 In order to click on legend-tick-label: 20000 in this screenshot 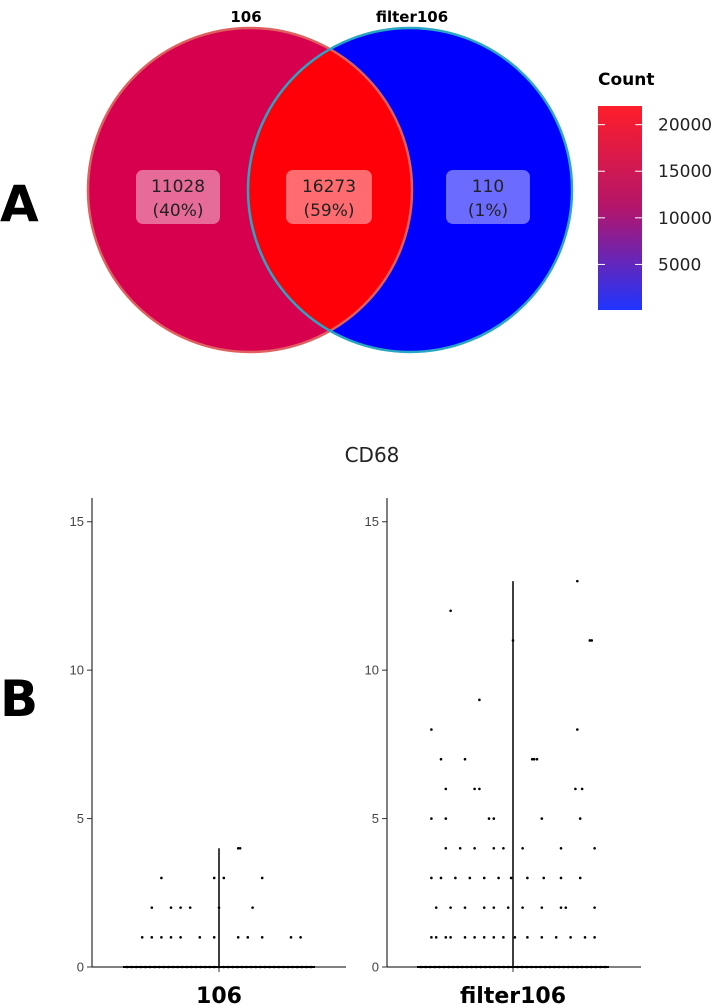, I will do `click(685, 126)`.